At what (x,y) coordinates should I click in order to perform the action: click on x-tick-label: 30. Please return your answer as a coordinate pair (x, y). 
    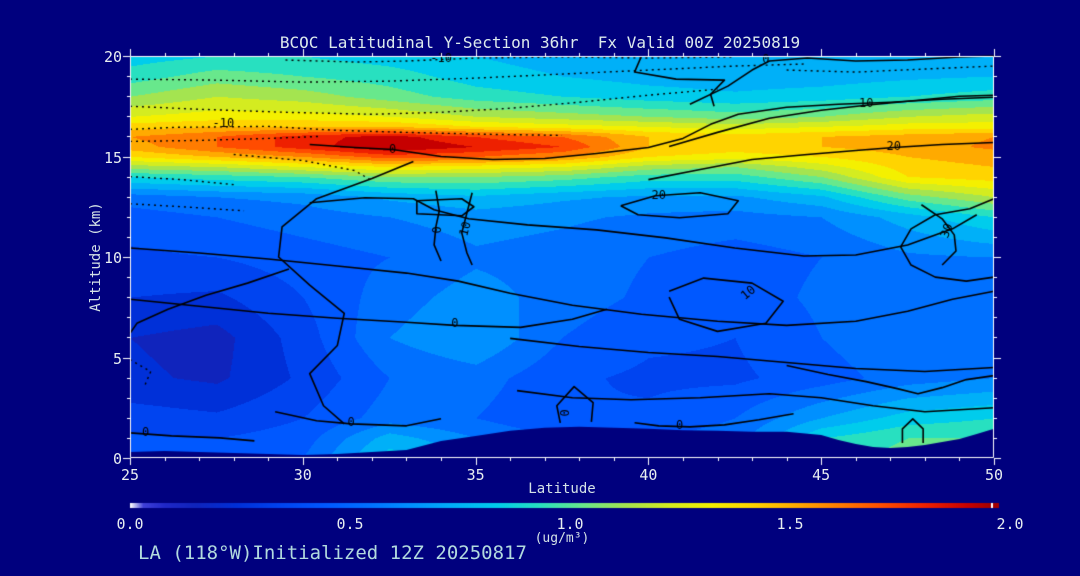
    Looking at the image, I should click on (302, 475).